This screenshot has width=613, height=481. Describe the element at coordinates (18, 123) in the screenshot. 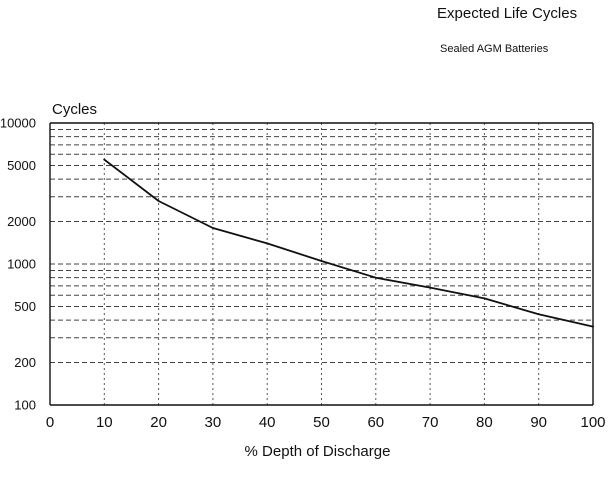

I see `y-tick-label: 10000` at that location.